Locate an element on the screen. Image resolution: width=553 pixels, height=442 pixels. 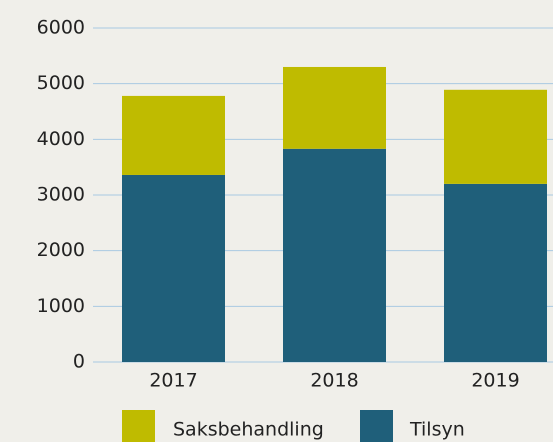
y-tick-label: 5000 is located at coordinates (61, 83).